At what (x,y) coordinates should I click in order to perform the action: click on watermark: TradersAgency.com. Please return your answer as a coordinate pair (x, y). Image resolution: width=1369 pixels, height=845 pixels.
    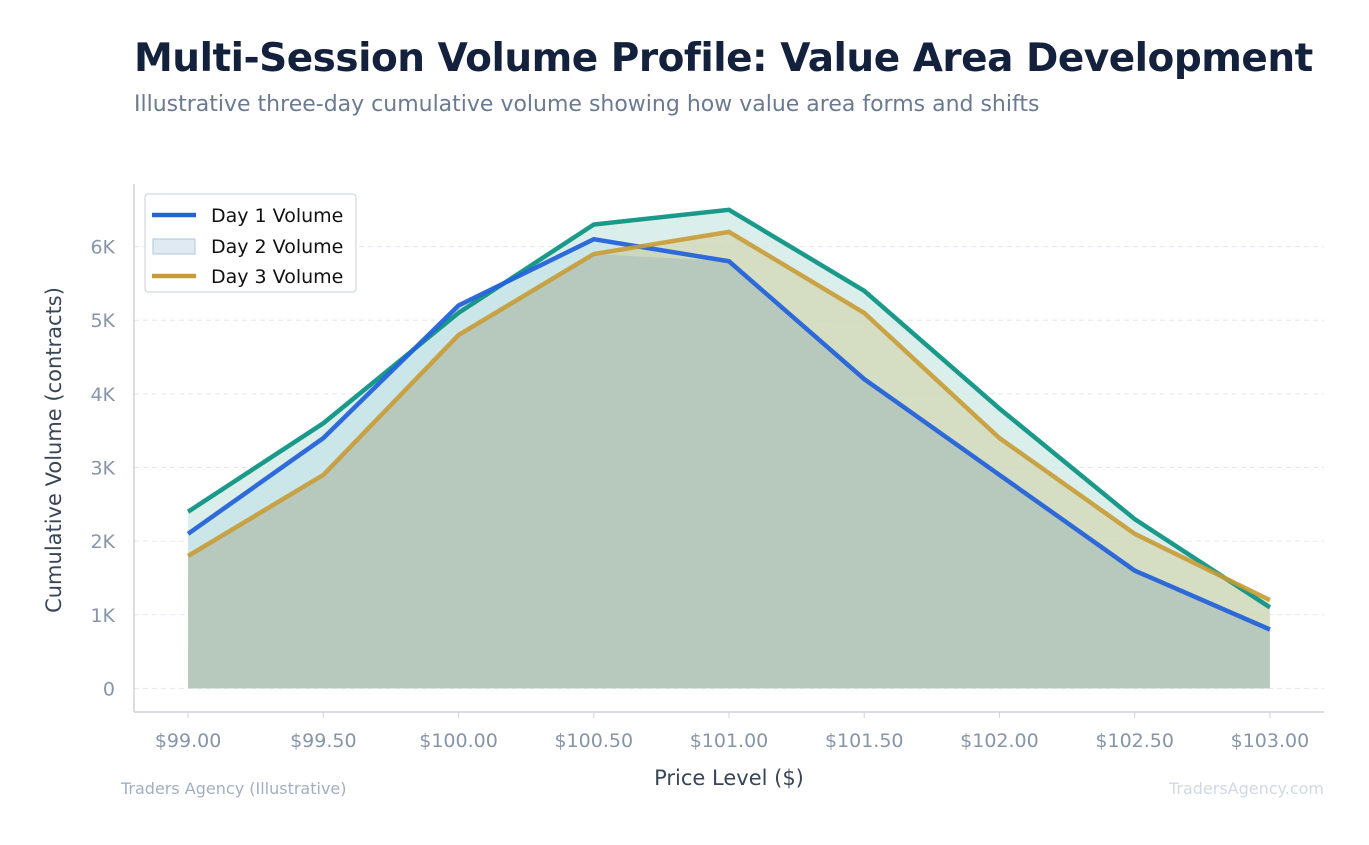
    Looking at the image, I should click on (1246, 788).